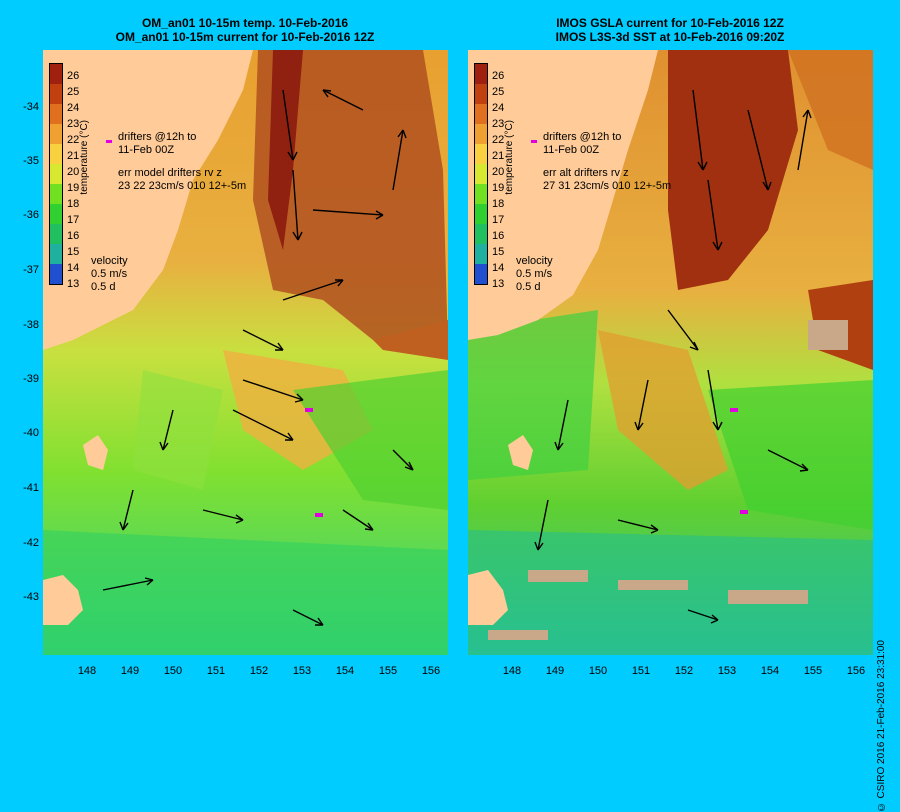  What do you see at coordinates (31, 215) in the screenshot?
I see `lat-label: -36` at bounding box center [31, 215].